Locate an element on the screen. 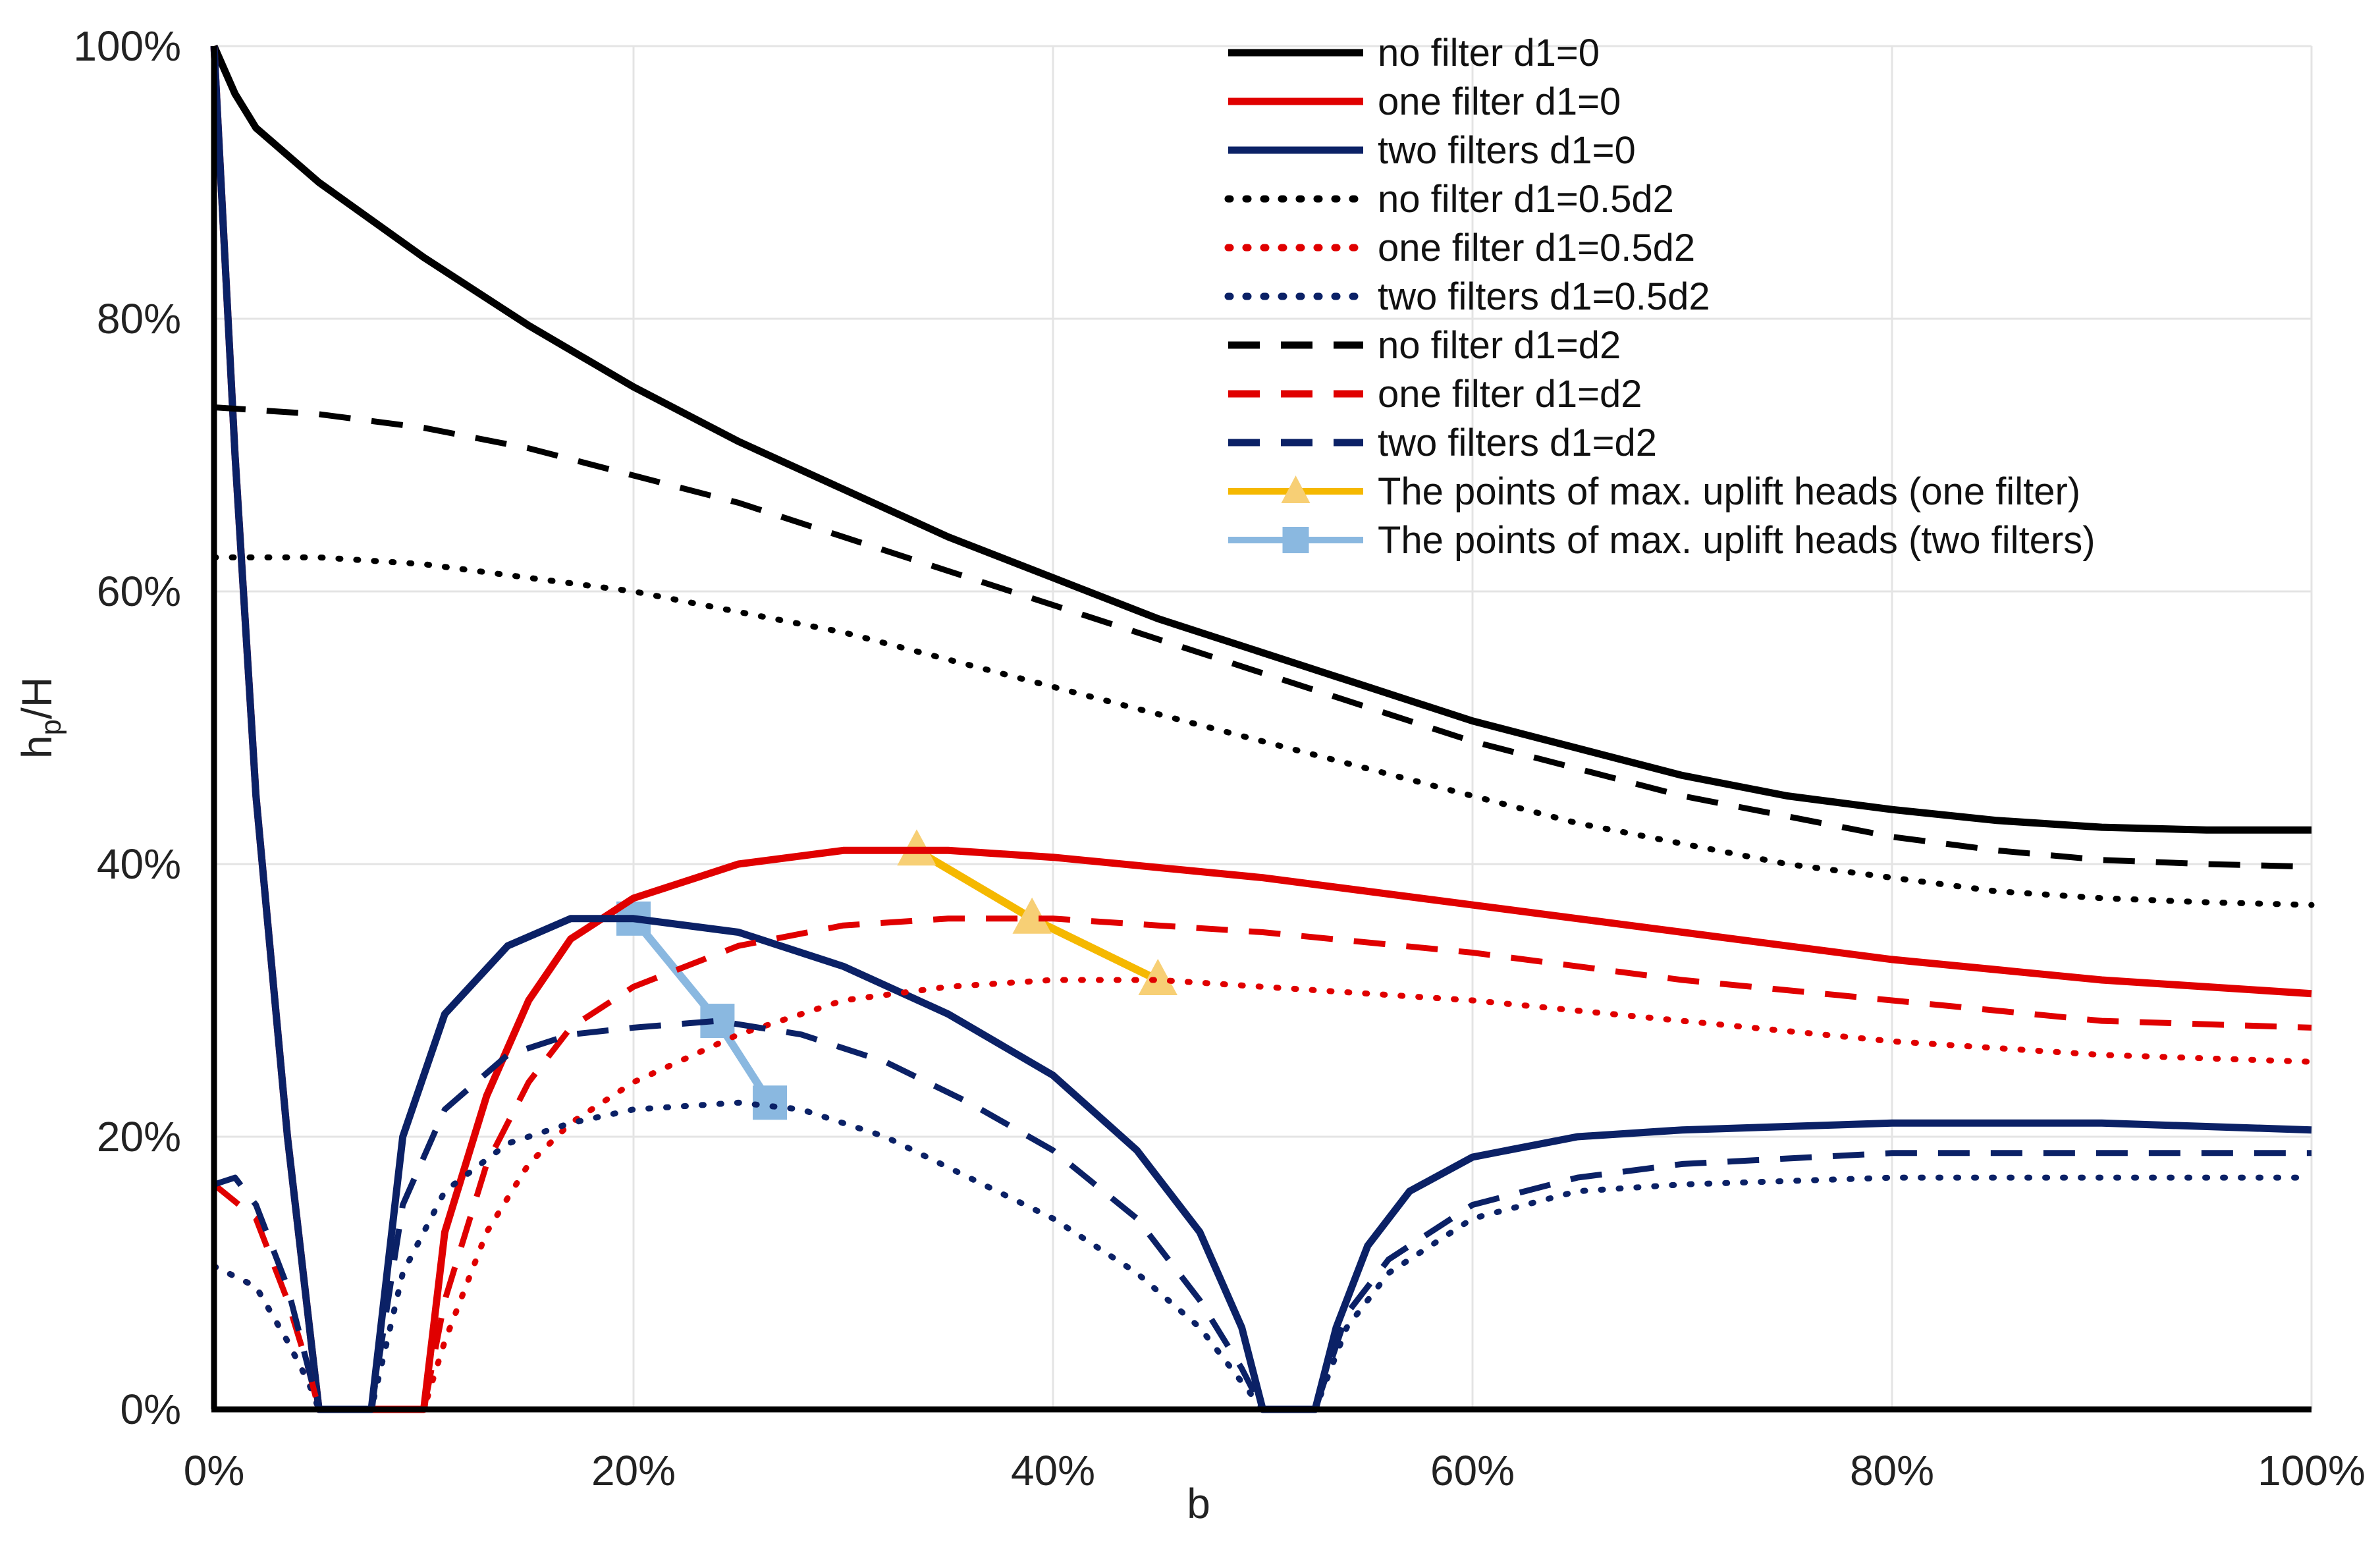 This screenshot has width=2380, height=1549. legend-item: two filters d1=0 is located at coordinates (1432, 150).